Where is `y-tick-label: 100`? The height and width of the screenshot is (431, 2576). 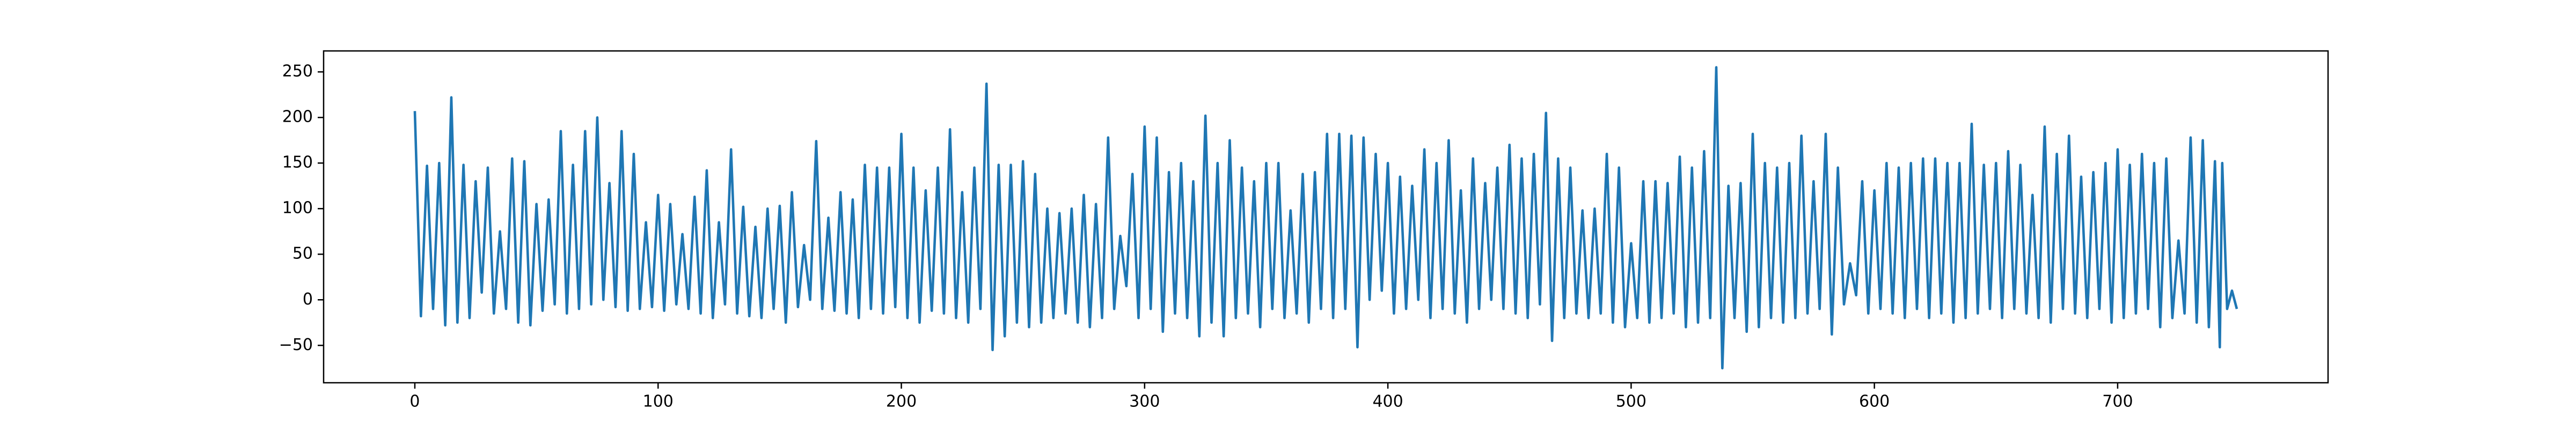 y-tick-label: 100 is located at coordinates (297, 208).